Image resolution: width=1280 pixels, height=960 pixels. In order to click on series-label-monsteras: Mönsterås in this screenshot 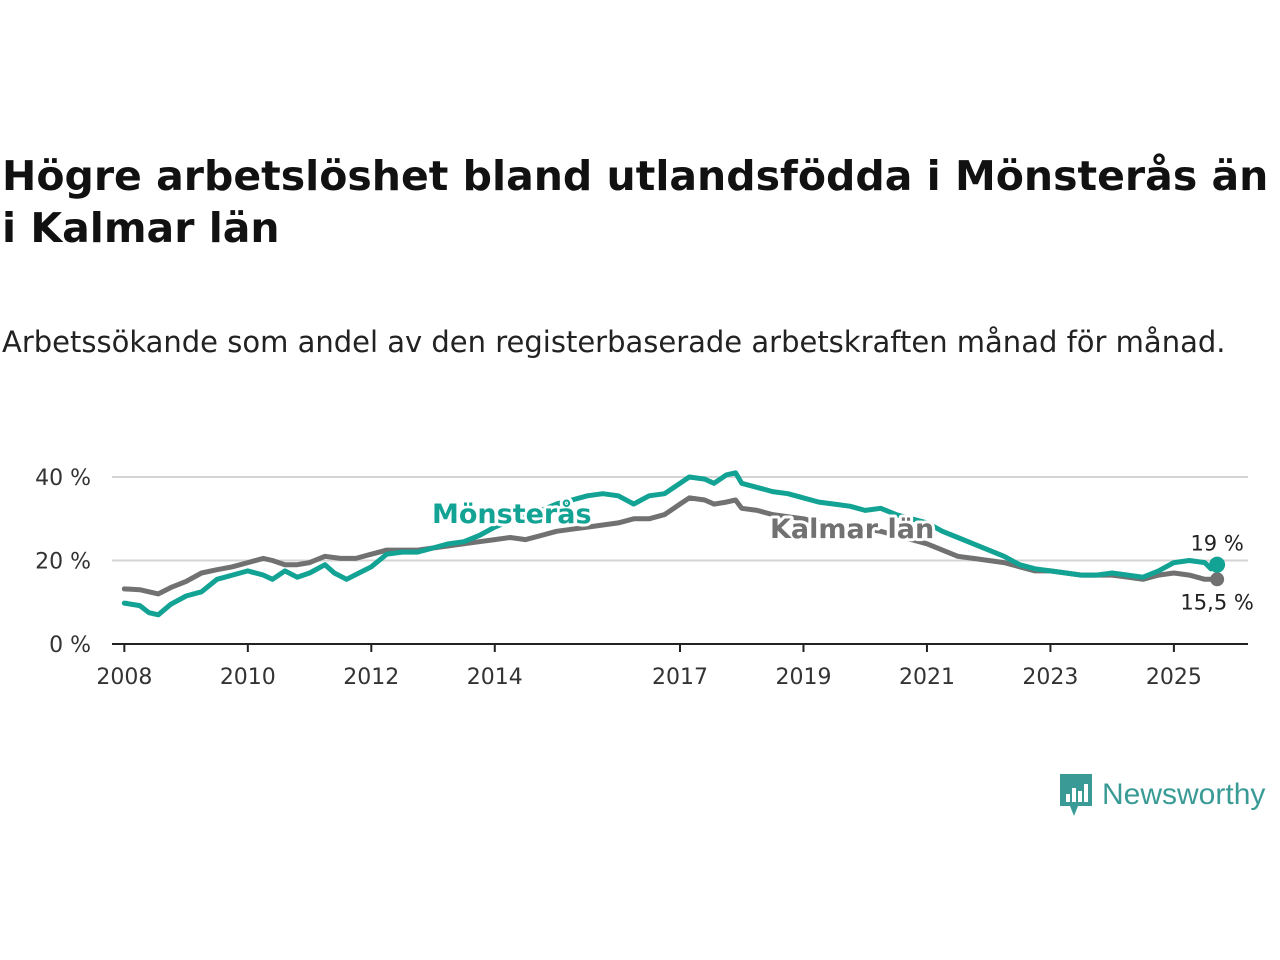, I will do `click(512, 514)`.